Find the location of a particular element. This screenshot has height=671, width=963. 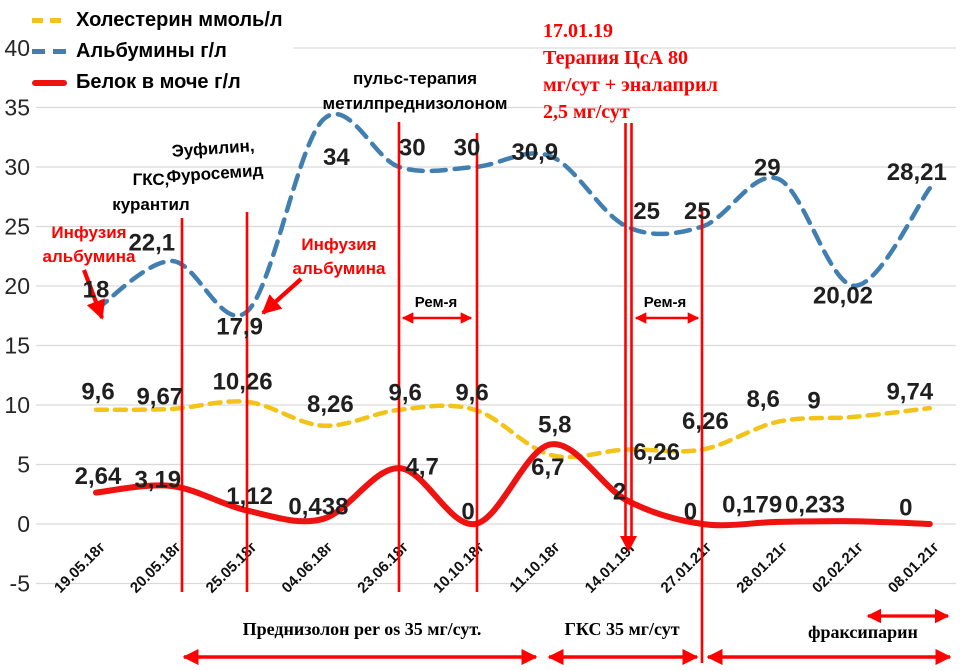

x-tick-label: 04.06.18г is located at coordinates (307, 568).